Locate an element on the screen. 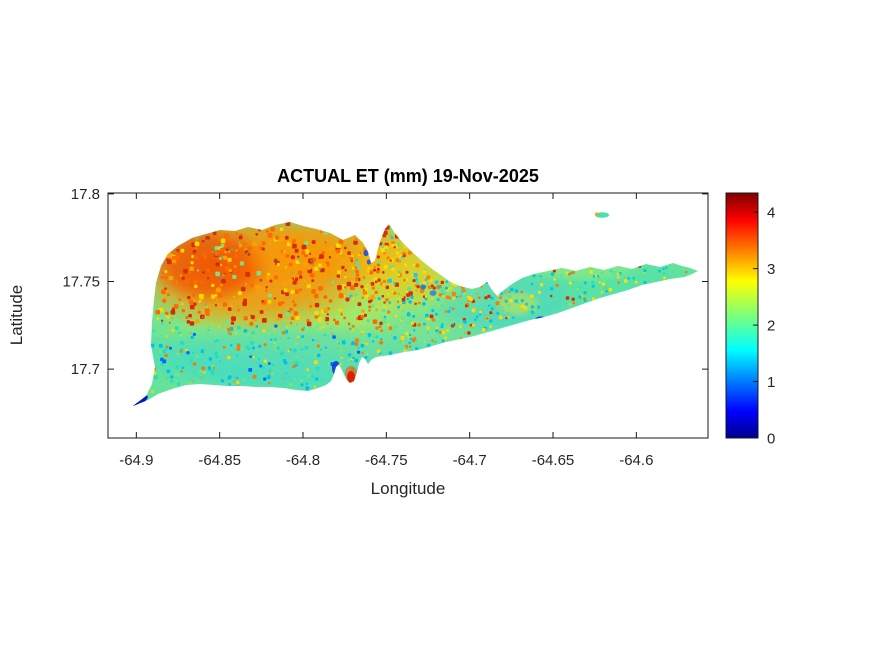 The image size is (875, 656). colorbar-tick-label: 4 is located at coordinates (771, 213).